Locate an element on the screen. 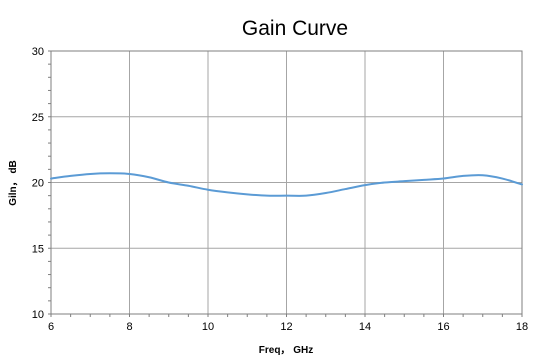 The image size is (533, 356). y-tick-label: 10 is located at coordinates (38, 315).